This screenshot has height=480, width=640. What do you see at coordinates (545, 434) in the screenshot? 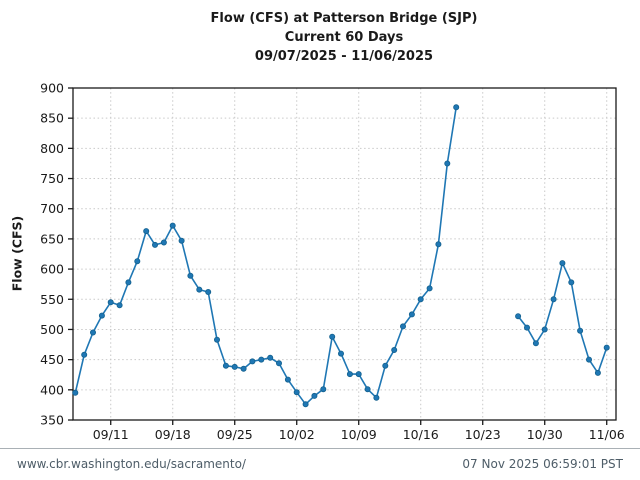
I see `x-tick-label: 10/30` at bounding box center [545, 434].